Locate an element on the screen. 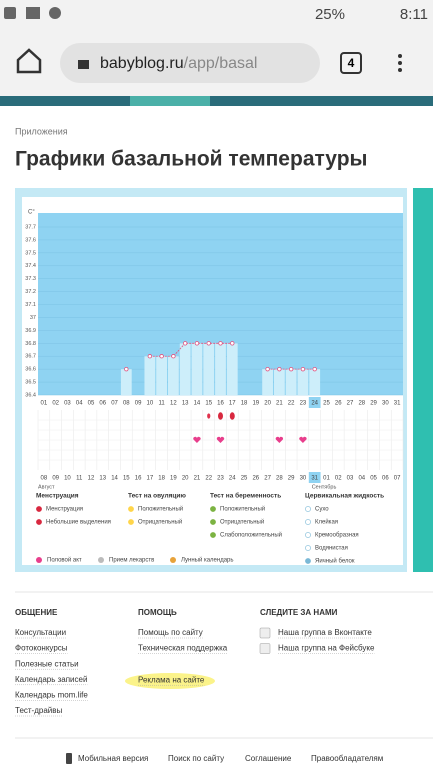 The image size is (433, 770). legend-title: Тест на овуляцию is located at coordinates (157, 496).